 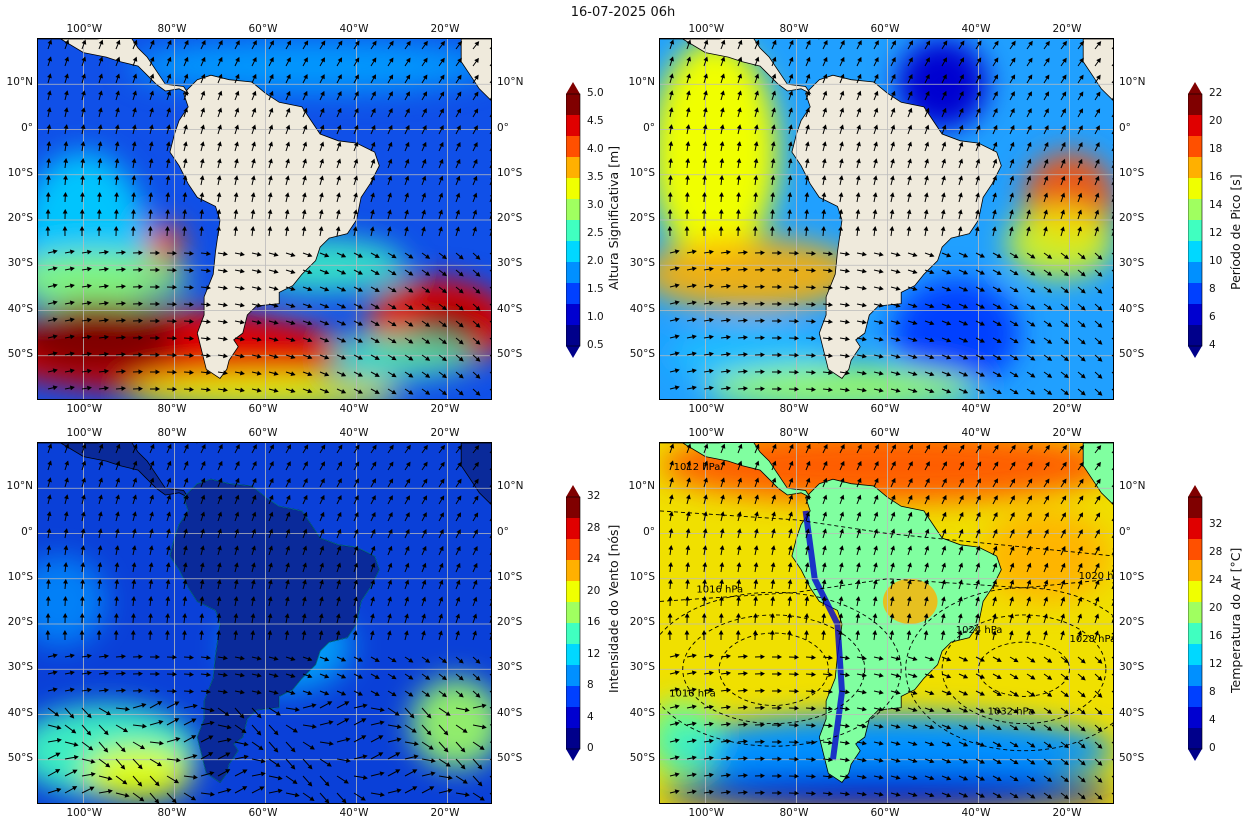 I want to click on colorbar-periodo-de-pico, so click(x=1195, y=220).